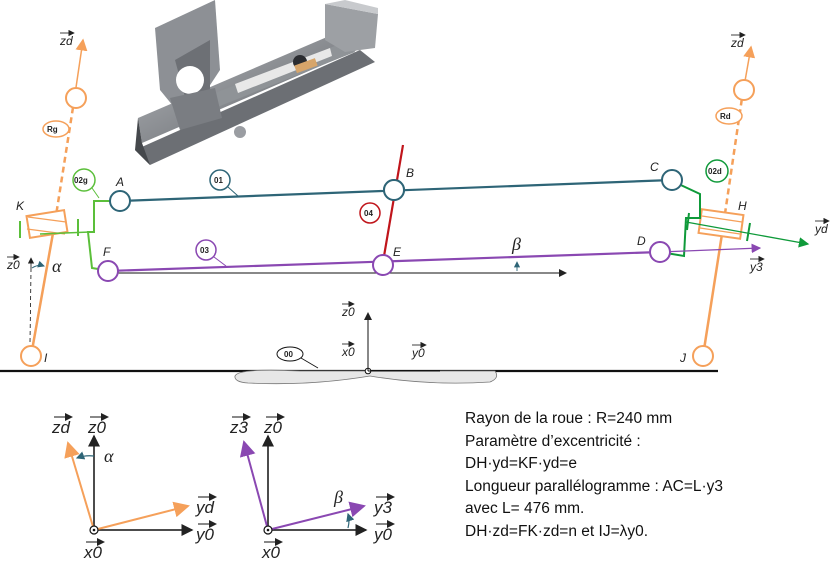  What do you see at coordinates (594, 486) in the screenshot?
I see `param-parallelogram-length: Longueur parallélogramme : AC=L·y3` at bounding box center [594, 486].